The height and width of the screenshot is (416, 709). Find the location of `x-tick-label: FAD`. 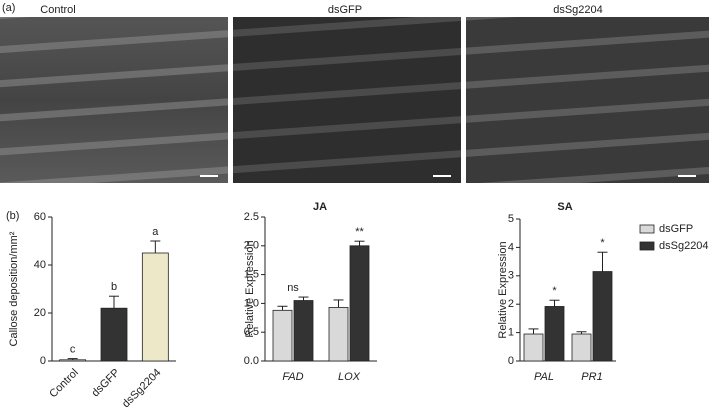

x-tick-label: FAD is located at coordinates (292, 377).